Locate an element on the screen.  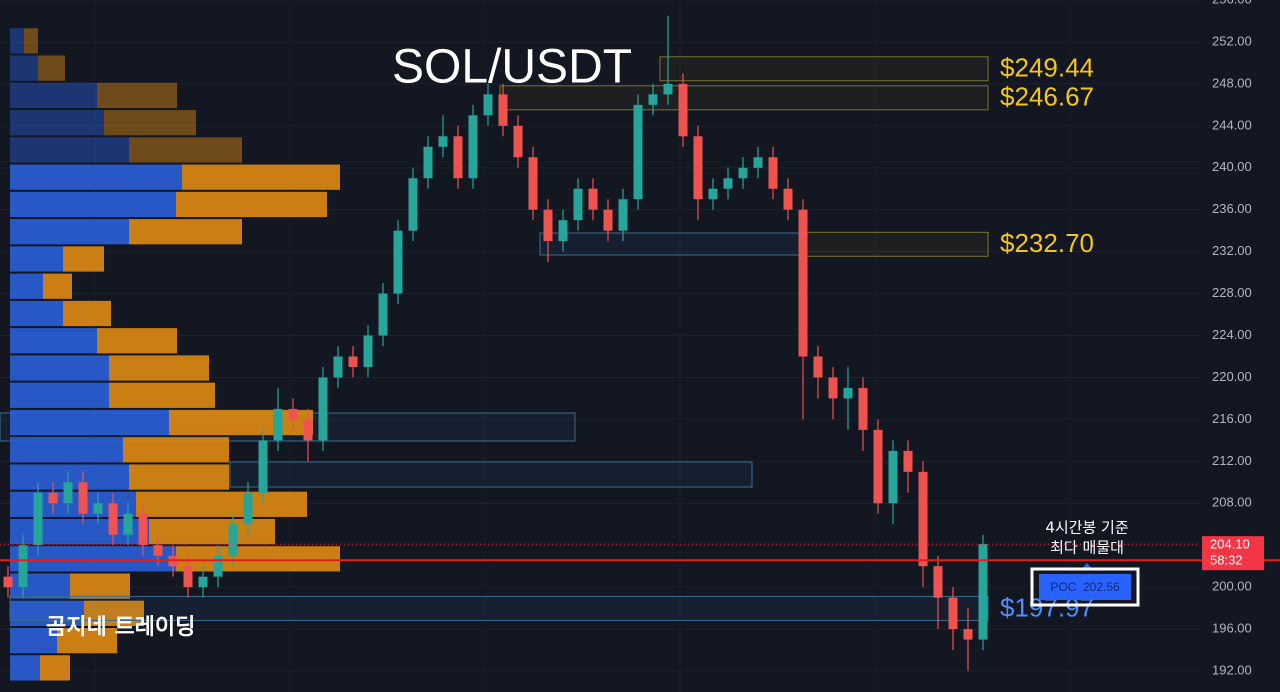
y-tick-label: 240.00 is located at coordinates (1232, 166).